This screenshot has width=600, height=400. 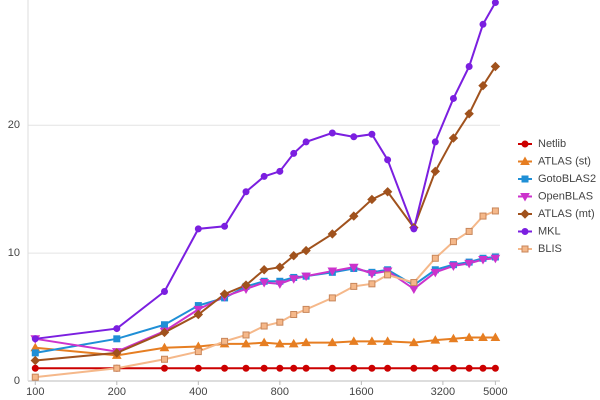 What do you see at coordinates (564, 161) in the screenshot?
I see `legend-label: ATLAS (st)` at bounding box center [564, 161].